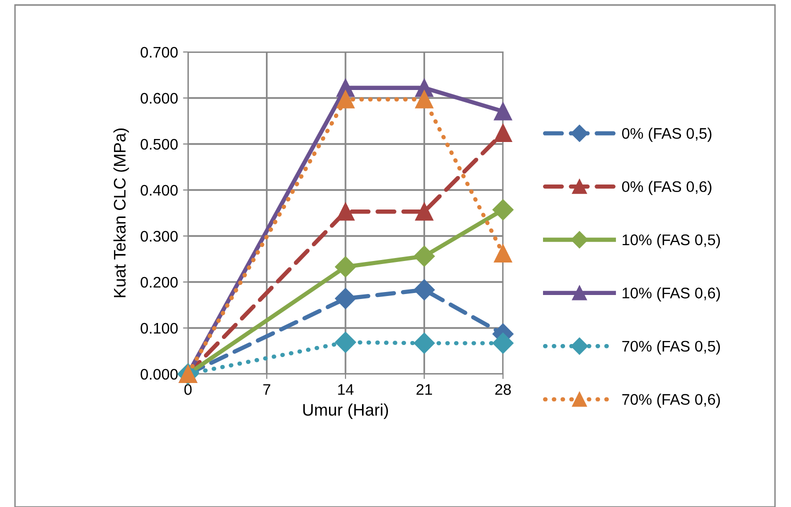  I want to click on x-tick-label: 21, so click(424, 389).